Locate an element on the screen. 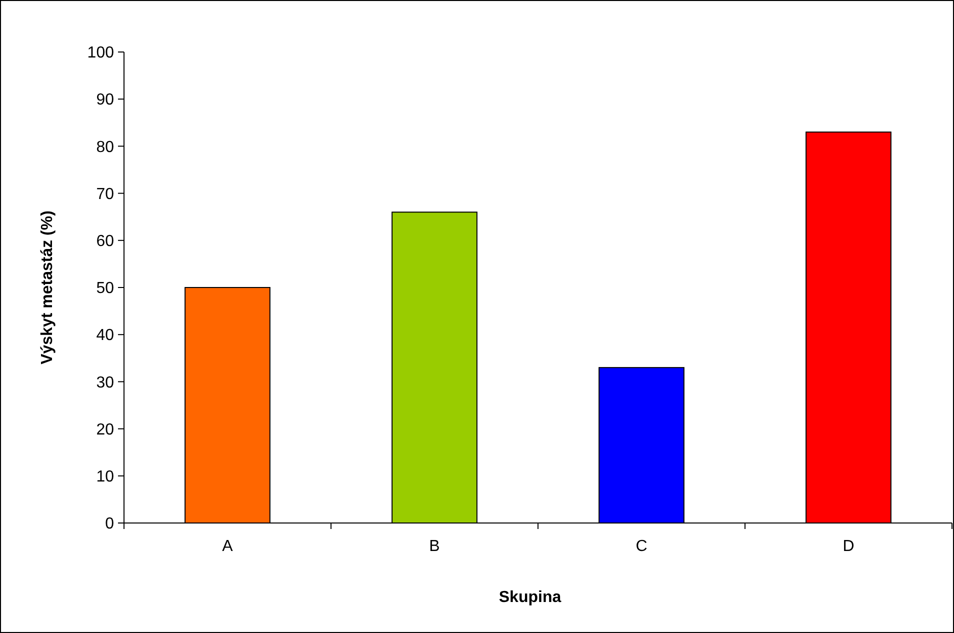 The width and height of the screenshot is (954, 633). y-tick-label: 20 is located at coordinates (105, 429).